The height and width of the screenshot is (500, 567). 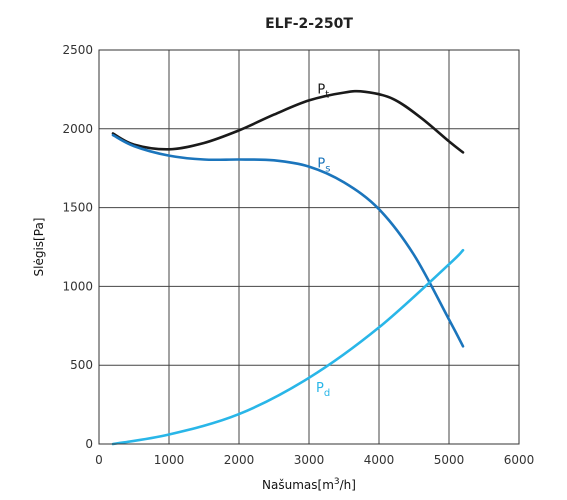 What do you see at coordinates (519, 460) in the screenshot?
I see `x-tick-label: 6000` at bounding box center [519, 460].